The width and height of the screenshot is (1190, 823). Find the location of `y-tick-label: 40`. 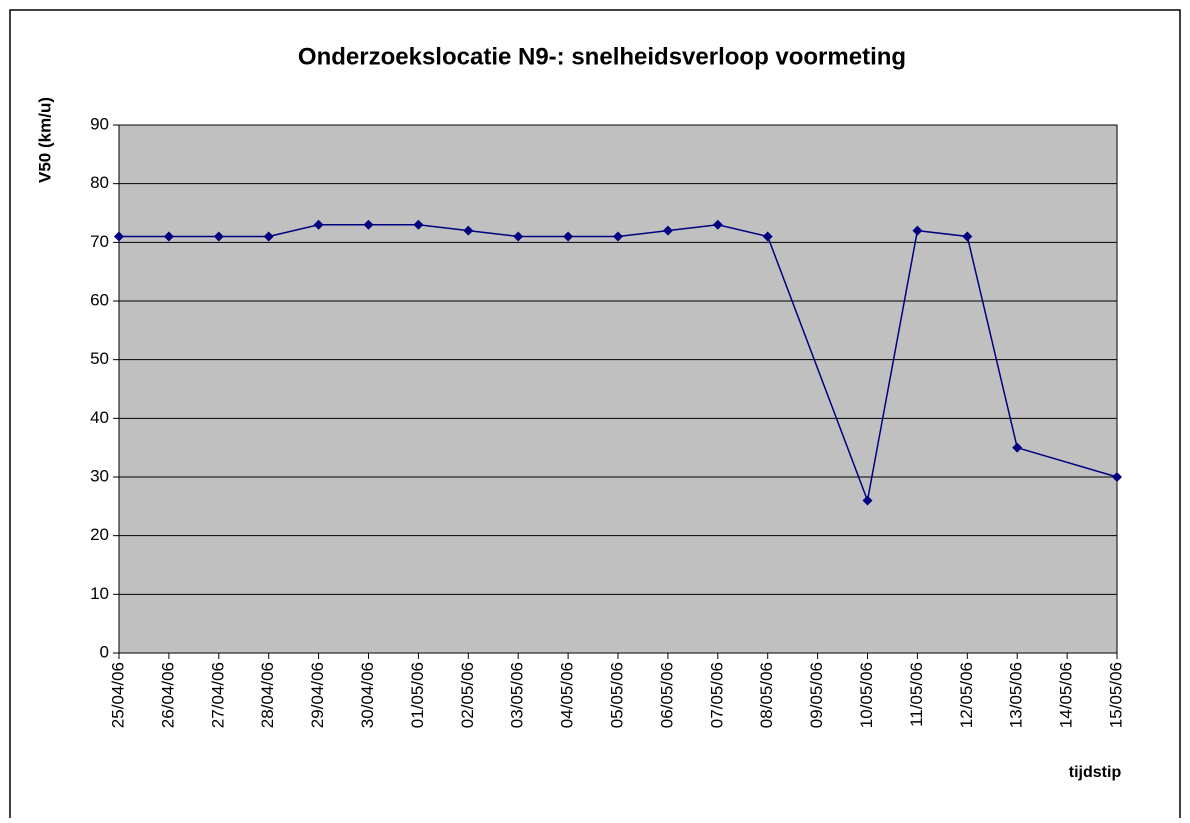

y-tick-label: 40 is located at coordinates (99, 417).